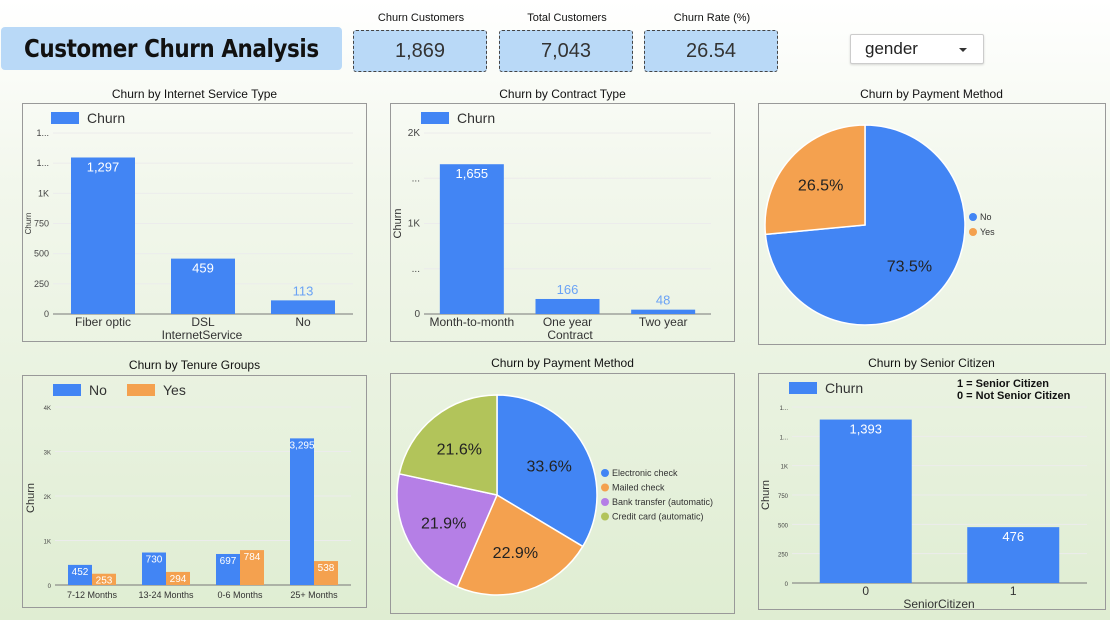  I want to click on bar-value-label: 784, so click(252, 557).